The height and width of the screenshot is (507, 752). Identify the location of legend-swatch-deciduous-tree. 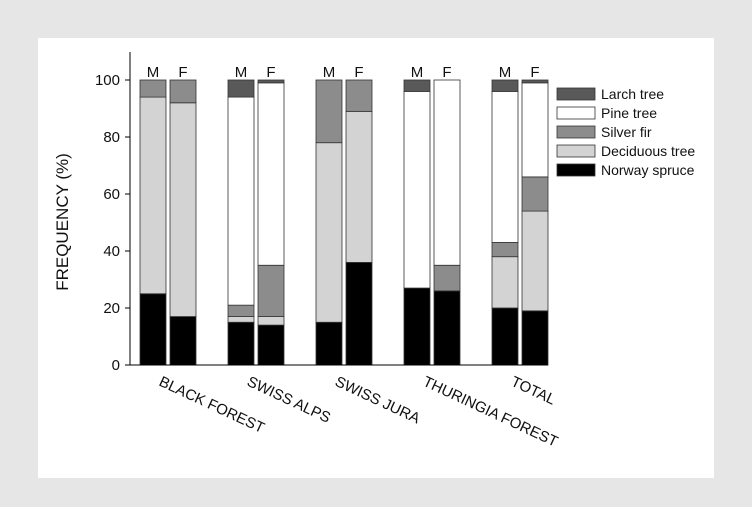
(576, 151).